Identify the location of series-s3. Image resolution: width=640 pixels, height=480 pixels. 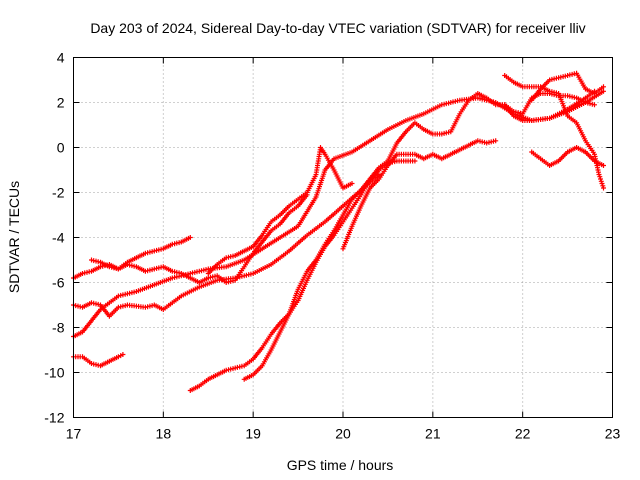
(226, 245).